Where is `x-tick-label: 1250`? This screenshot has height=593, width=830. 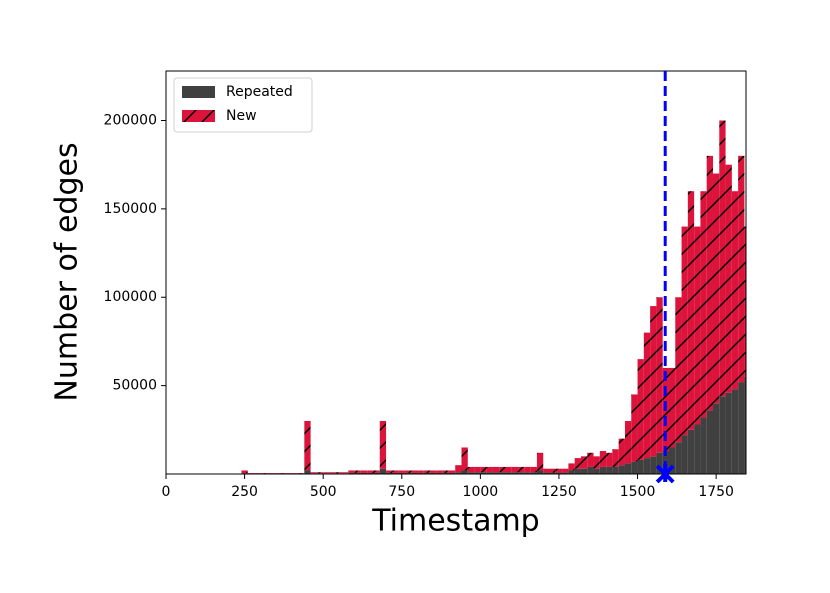 x-tick-label: 1250 is located at coordinates (559, 492).